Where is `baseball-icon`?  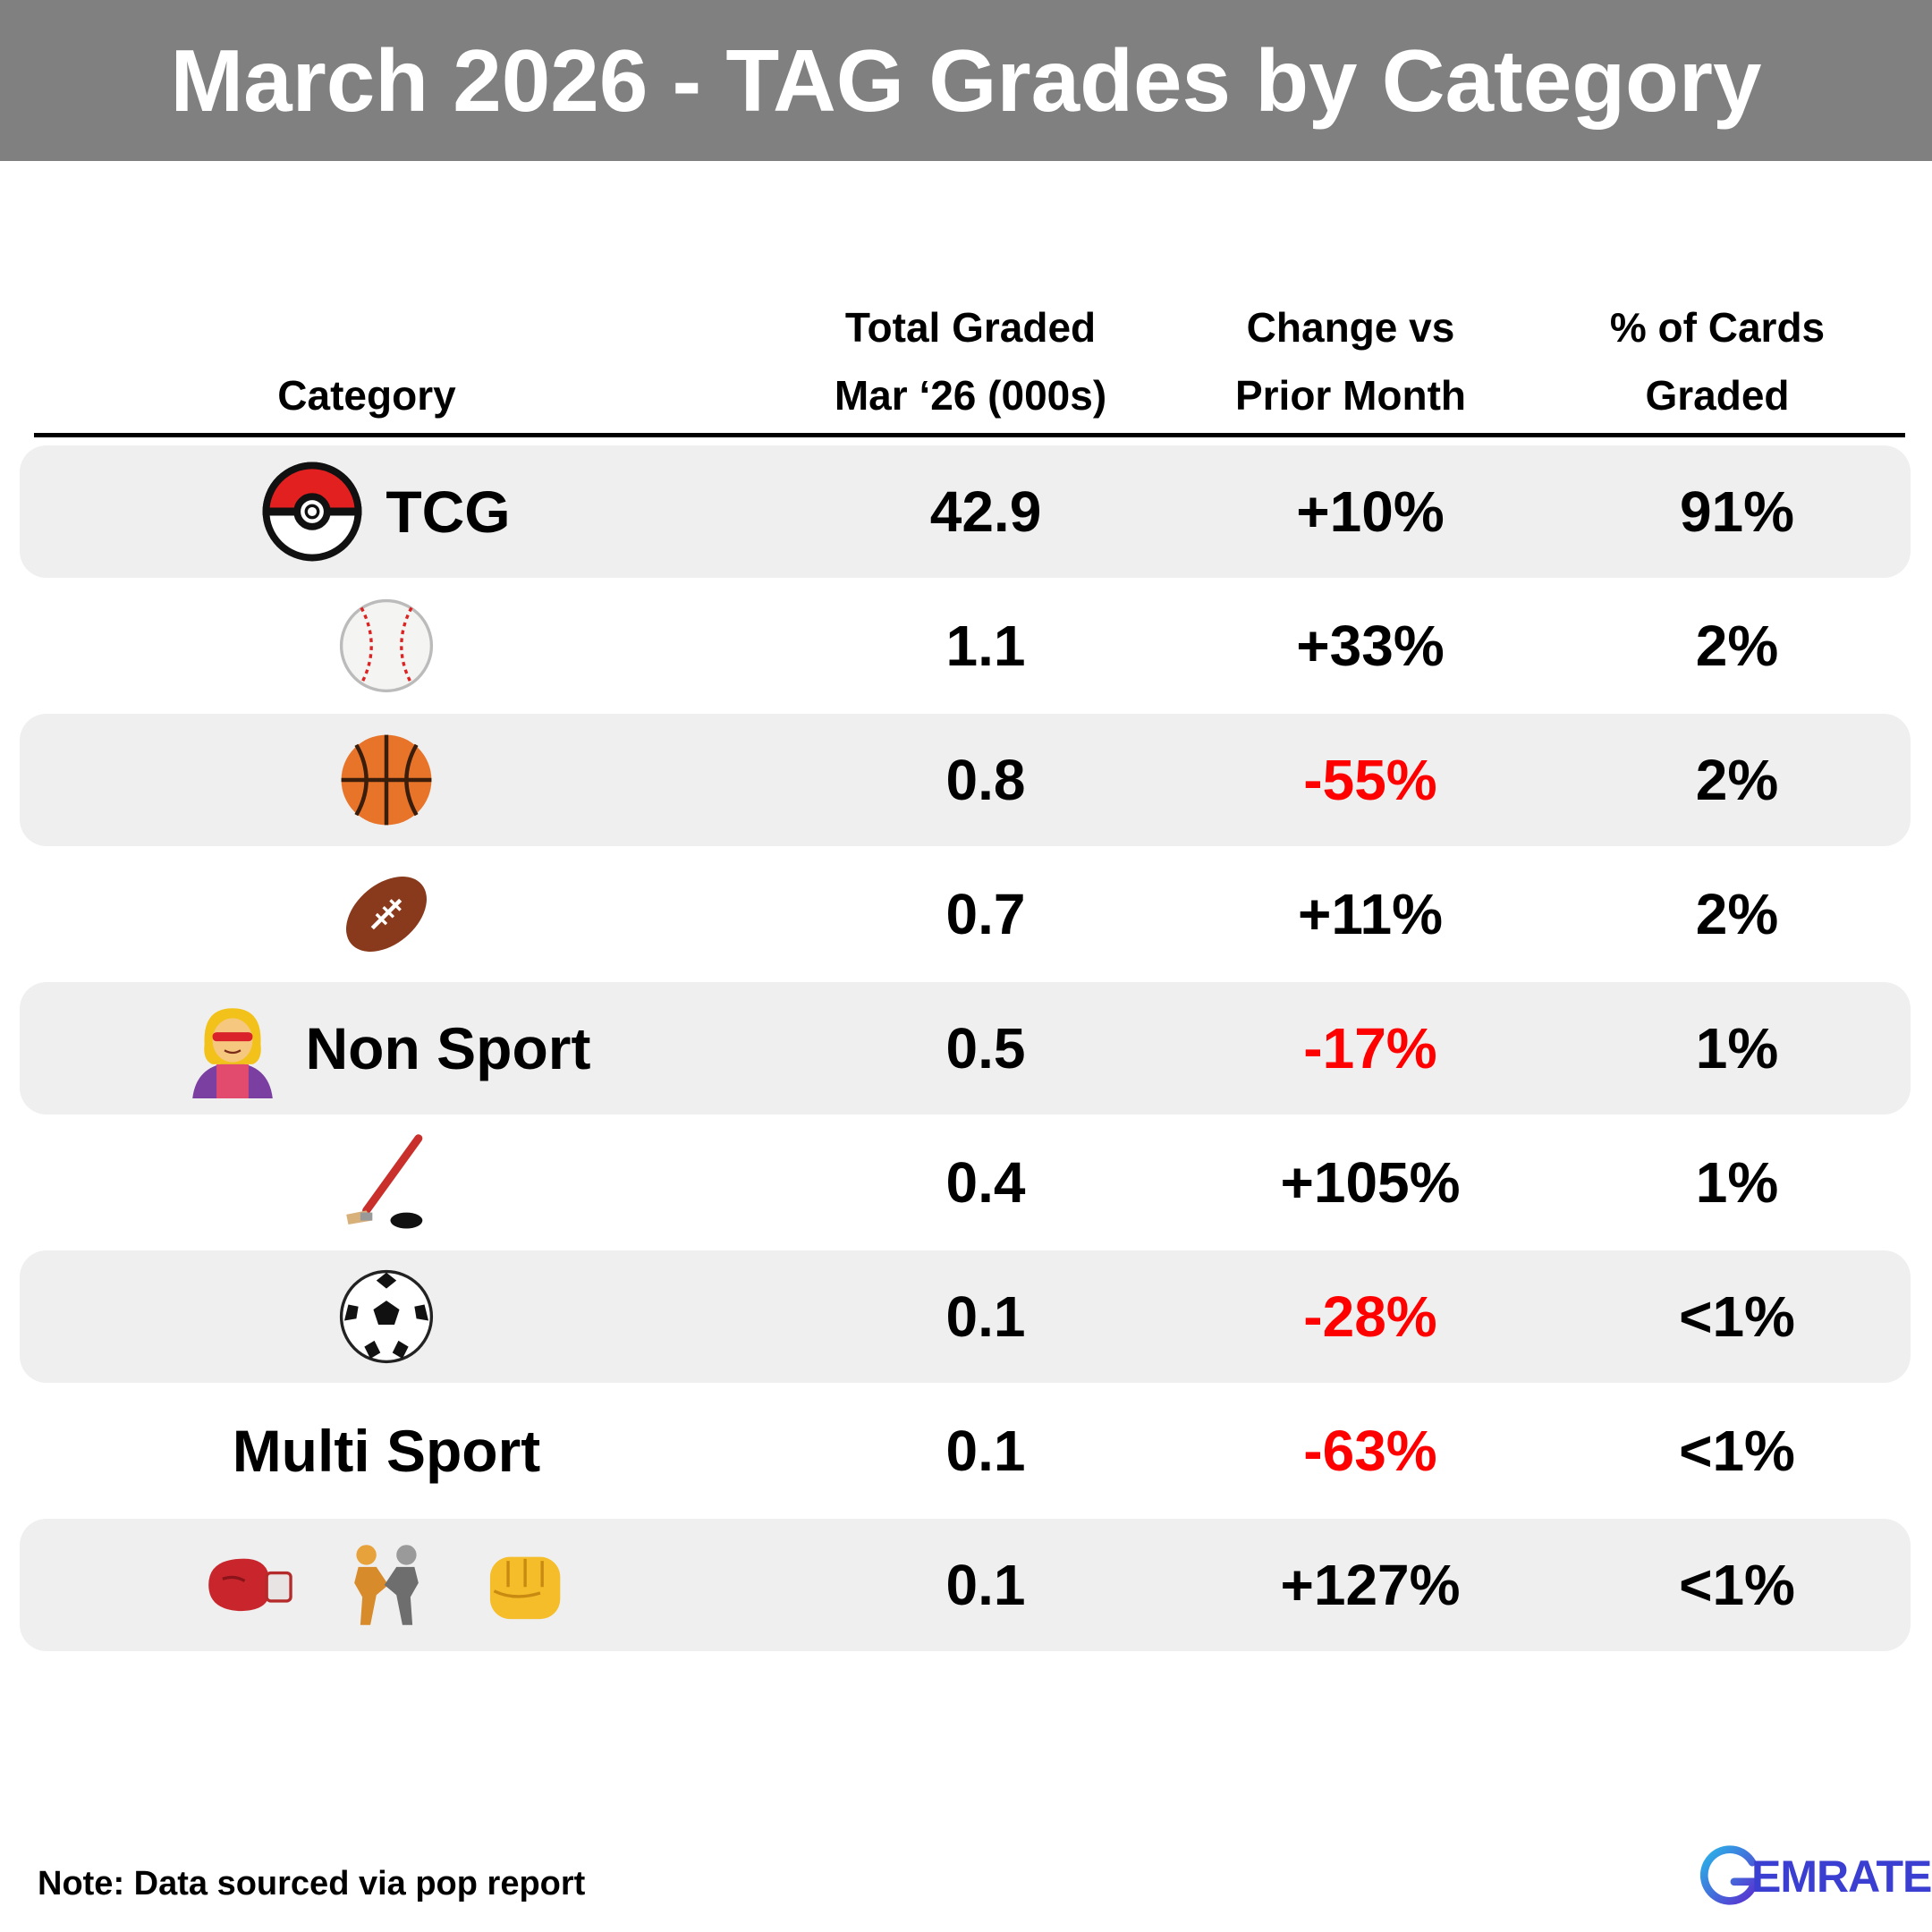
baseball-icon is located at coordinates (386, 646).